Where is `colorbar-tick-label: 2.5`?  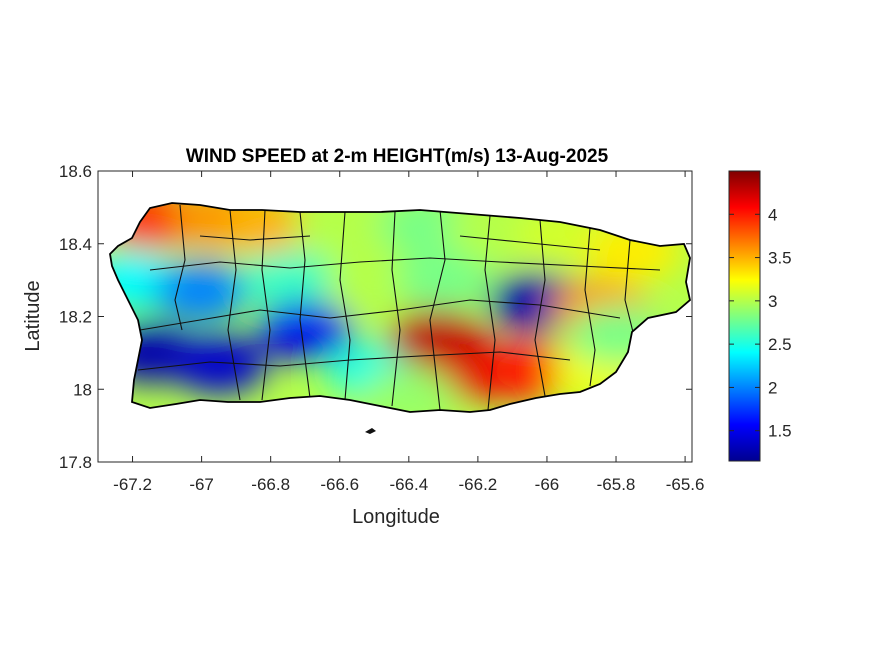 colorbar-tick-label: 2.5 is located at coordinates (780, 344).